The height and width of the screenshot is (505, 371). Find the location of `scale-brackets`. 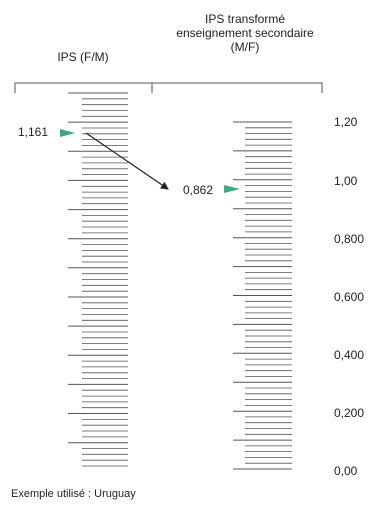

scale-brackets is located at coordinates (168, 87).